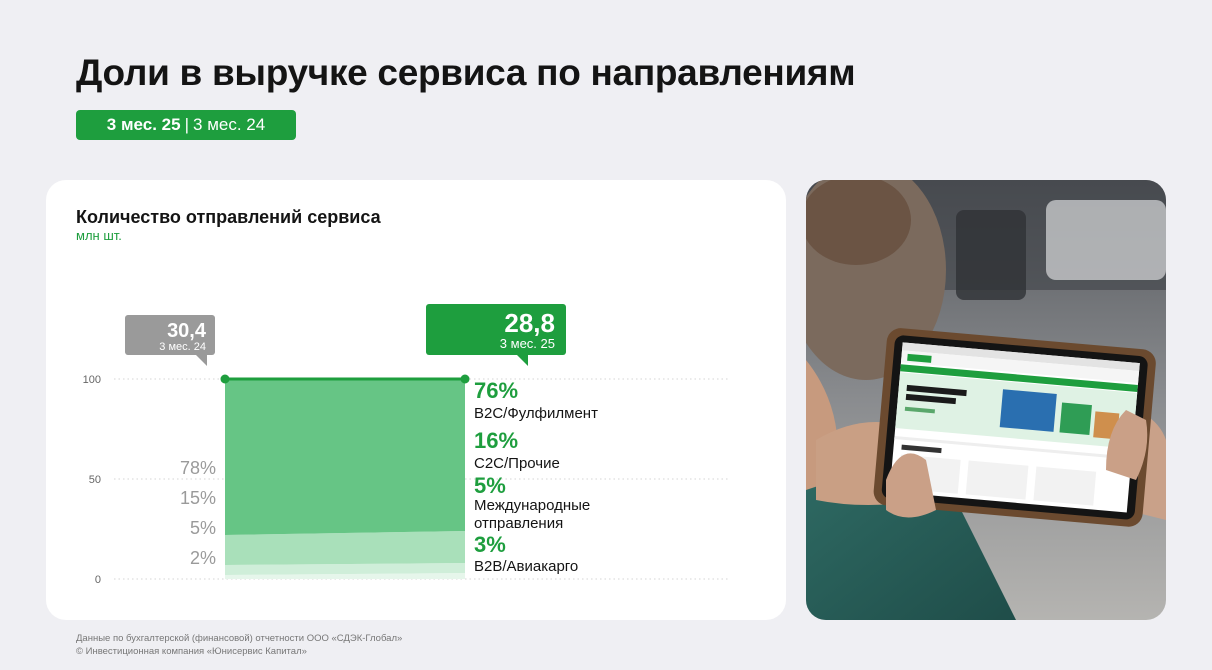 This screenshot has height=670, width=1212. I want to click on total-point-right, so click(465, 379).